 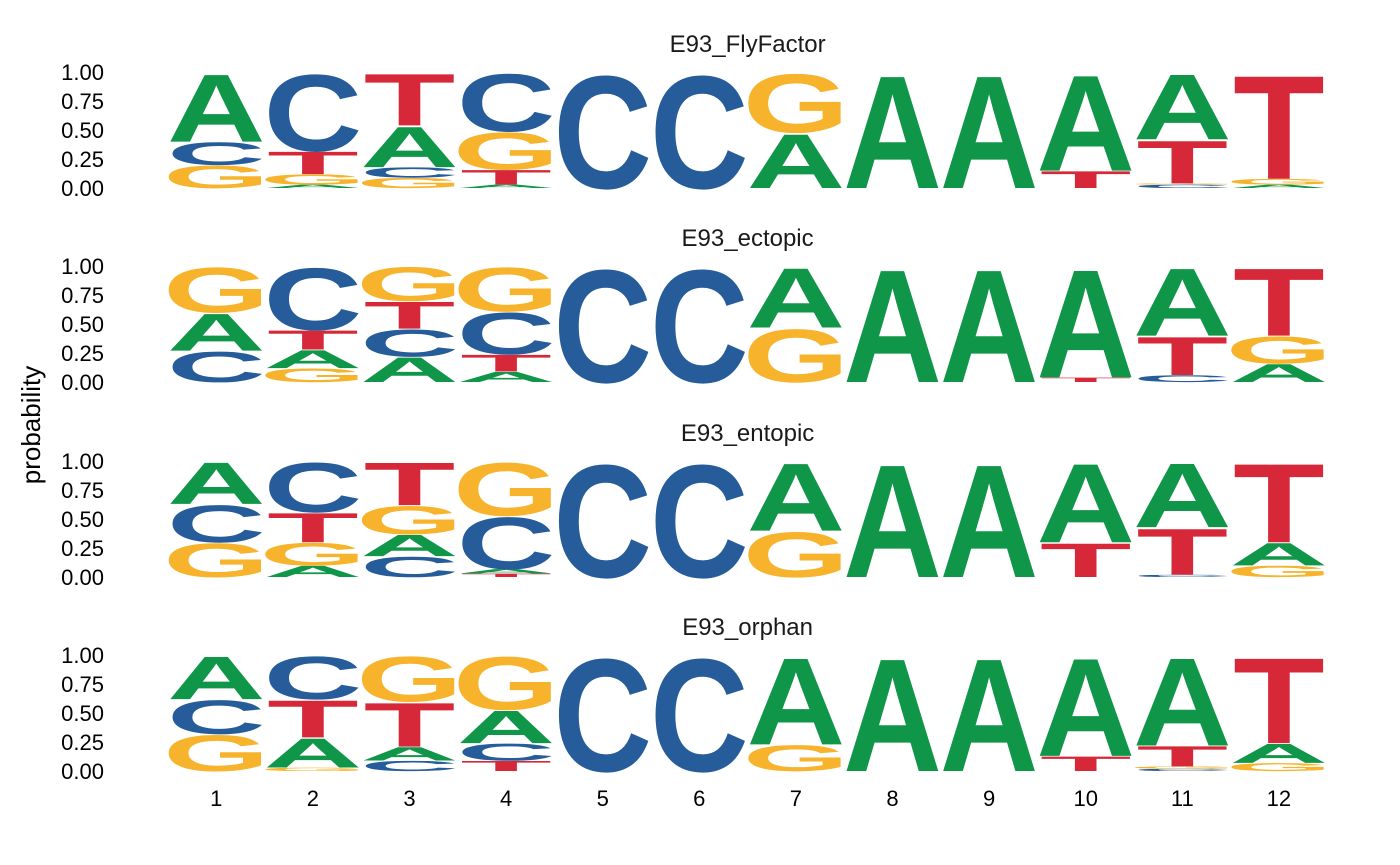 What do you see at coordinates (506, 798) in the screenshot?
I see `x-tick-label: 4` at bounding box center [506, 798].